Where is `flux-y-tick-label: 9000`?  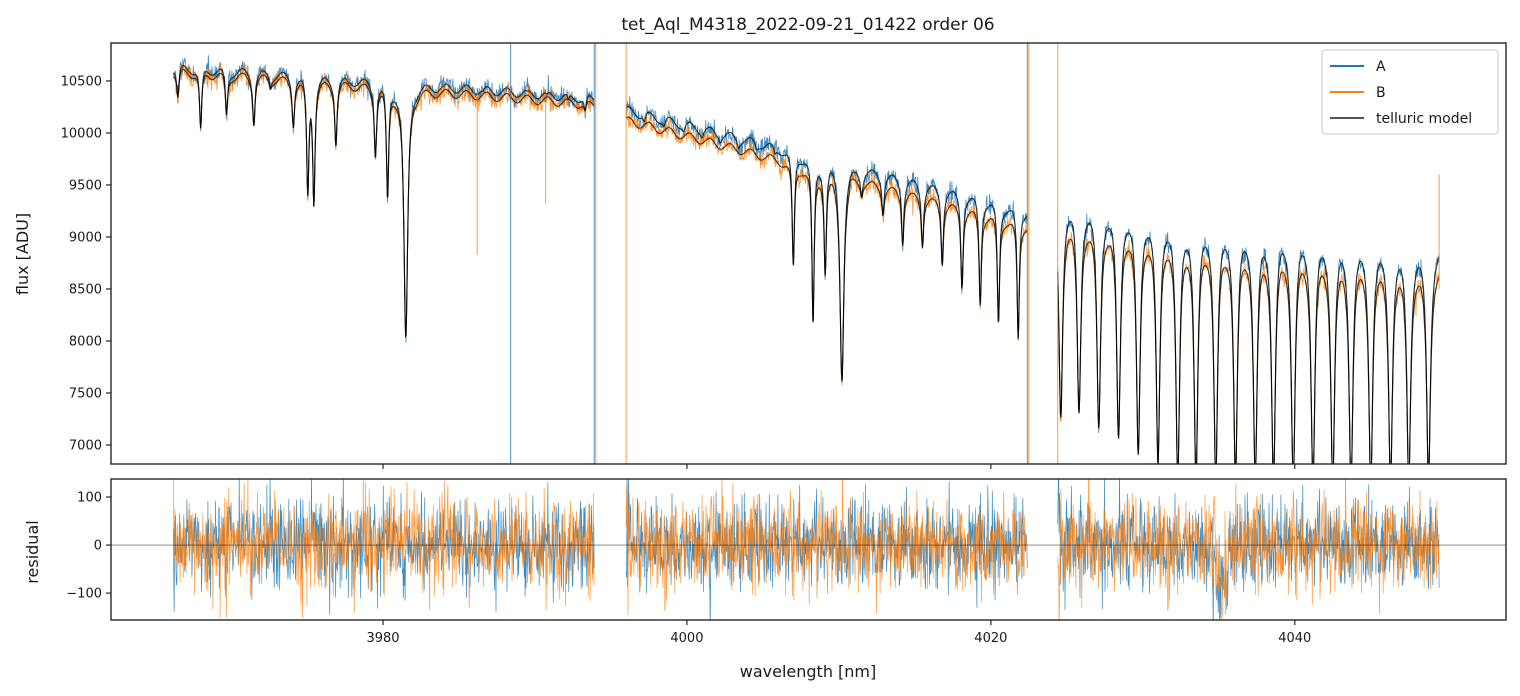
flux-y-tick-label: 9000 is located at coordinates (85, 237).